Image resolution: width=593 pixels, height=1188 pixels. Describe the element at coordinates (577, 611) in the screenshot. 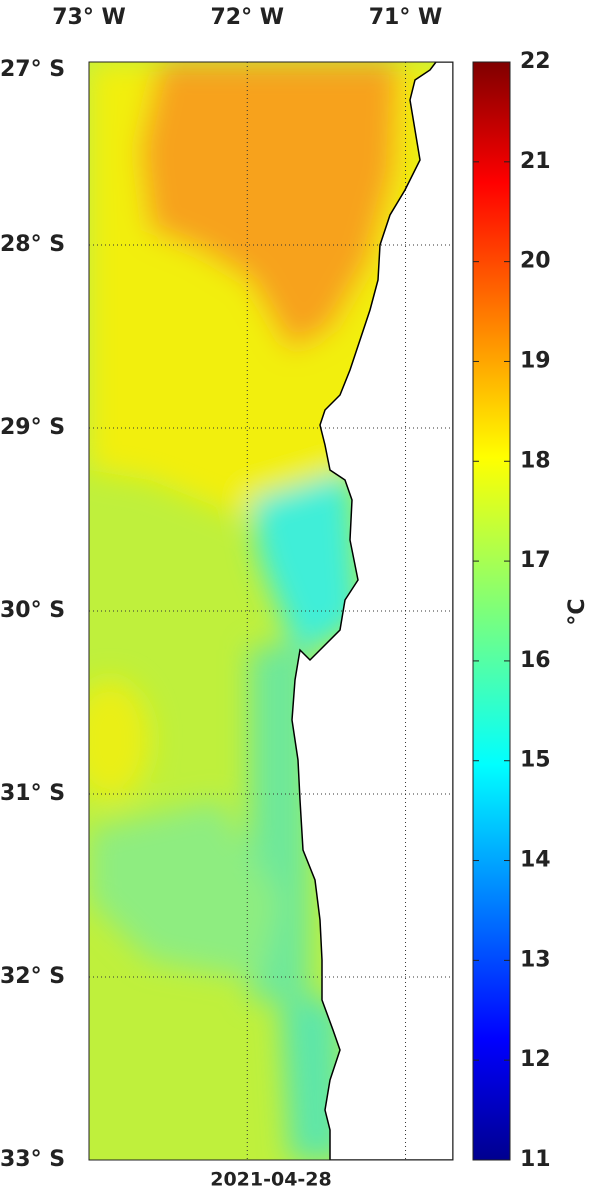

I see `colorbar-label: °C` at that location.